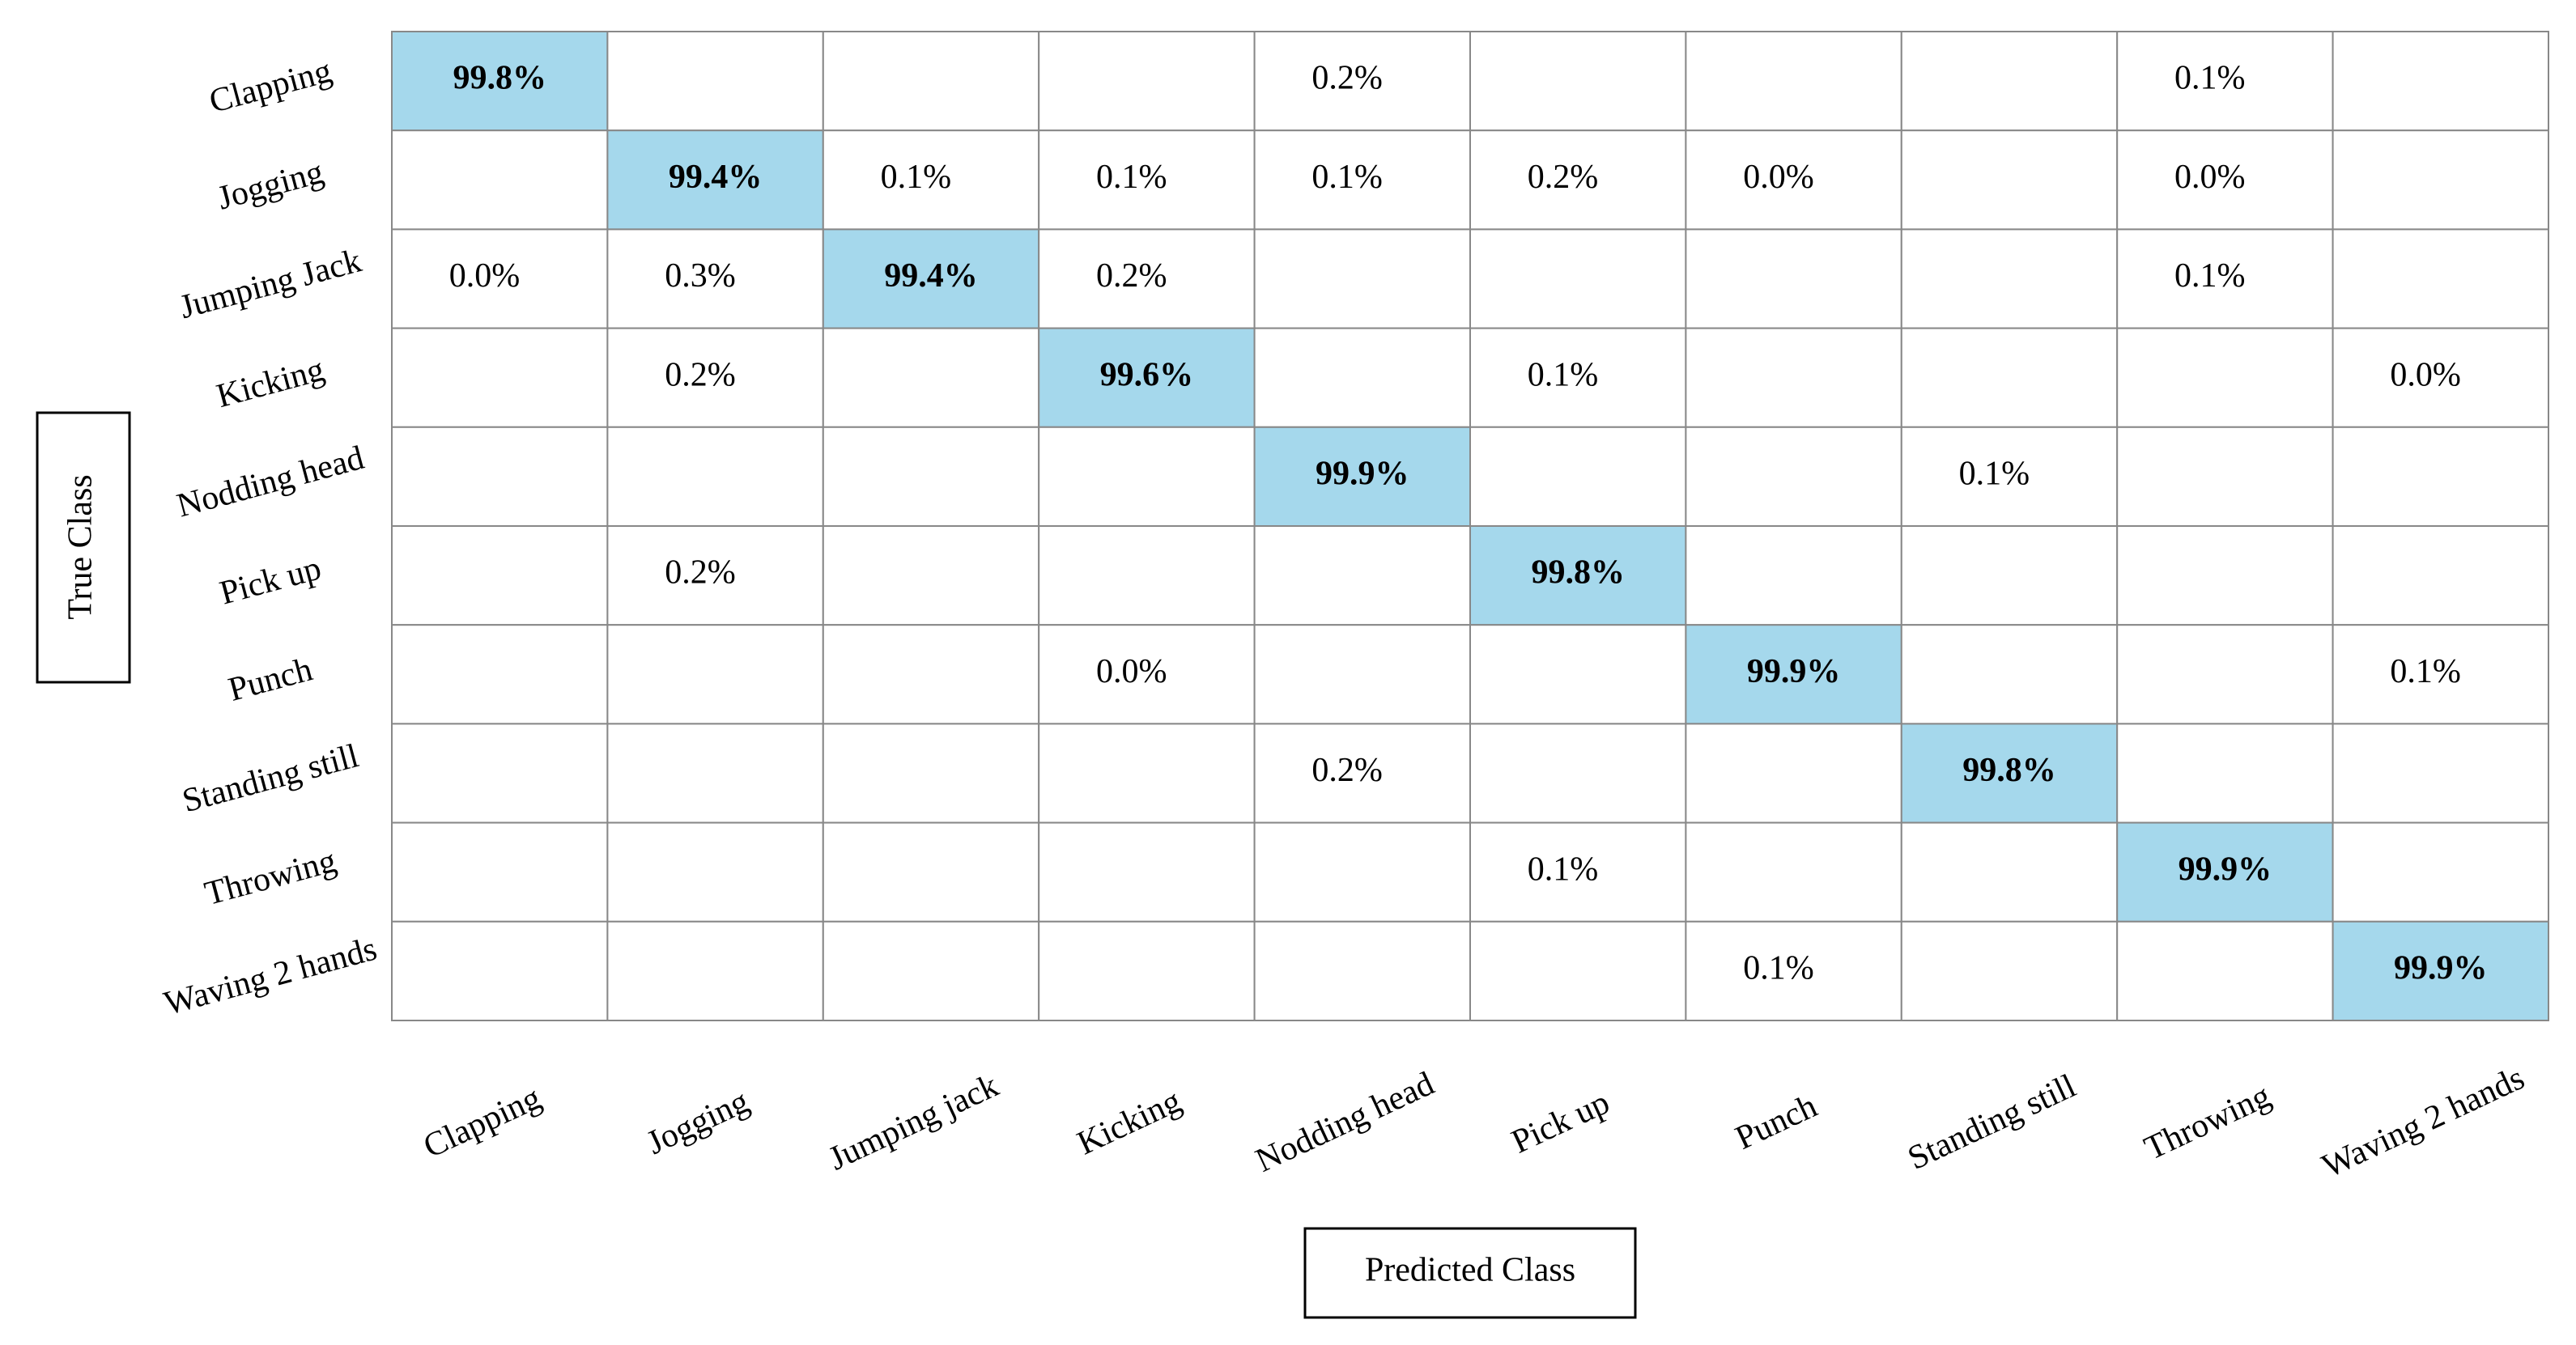 The image size is (2576, 1345). I want to click on x-tick-label: Pick up, so click(1560, 1122).